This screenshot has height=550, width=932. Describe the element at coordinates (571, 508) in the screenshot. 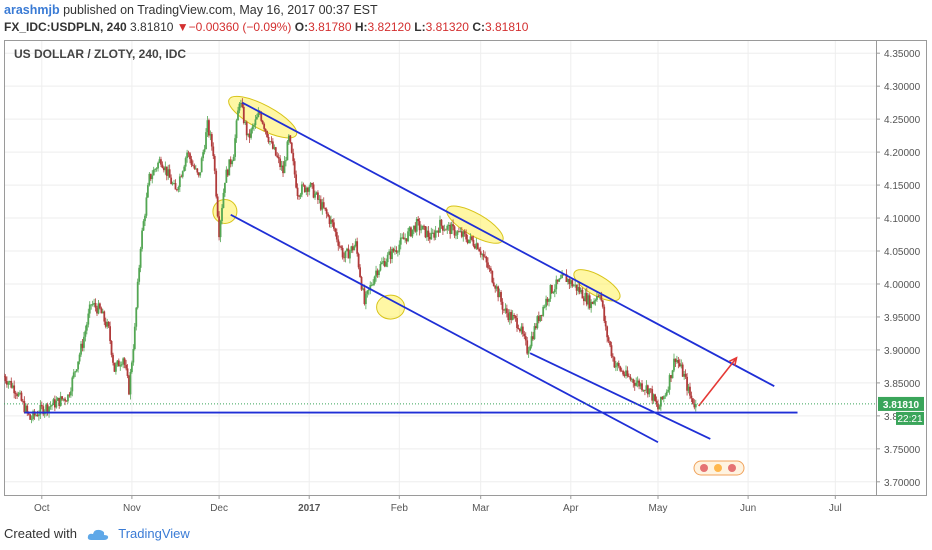

I see `x-tick-label: Apr` at that location.